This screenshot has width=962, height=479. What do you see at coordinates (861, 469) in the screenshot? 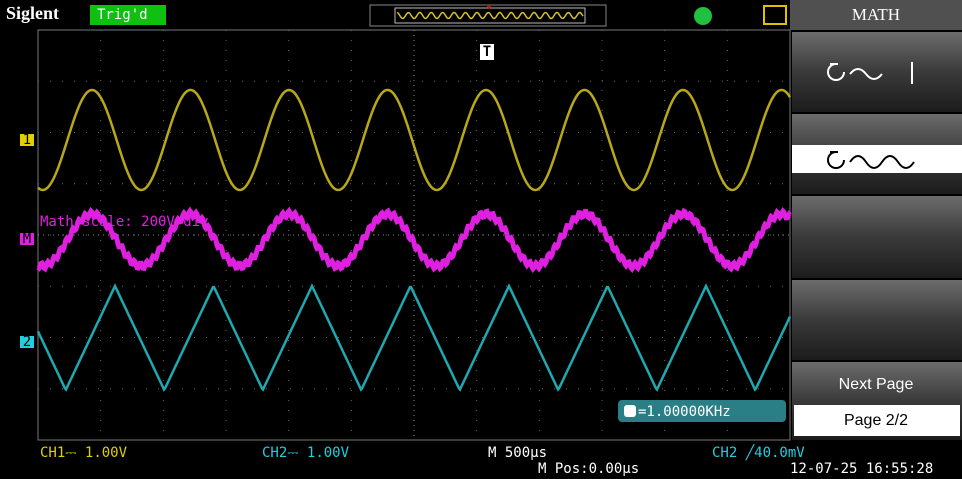
I see `datetime: 12-07-25 16:55:28` at bounding box center [861, 469].